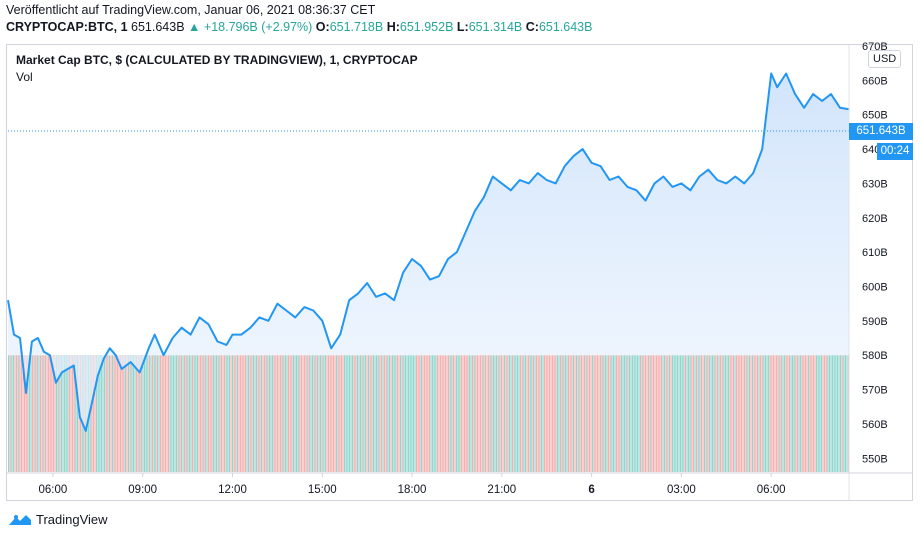  I want to click on x-tick-label: 12:00, so click(232, 490).